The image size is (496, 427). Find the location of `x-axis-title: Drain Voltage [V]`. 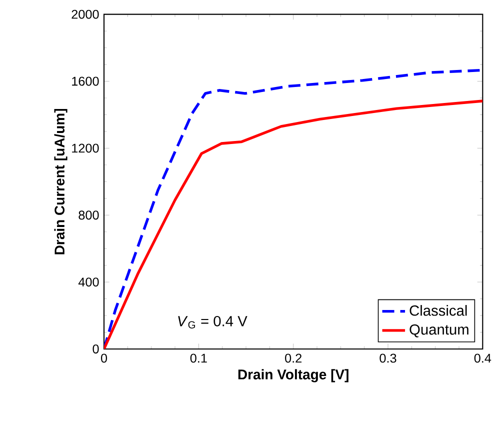

x-axis-title: Drain Voltage [V] is located at coordinates (293, 375).